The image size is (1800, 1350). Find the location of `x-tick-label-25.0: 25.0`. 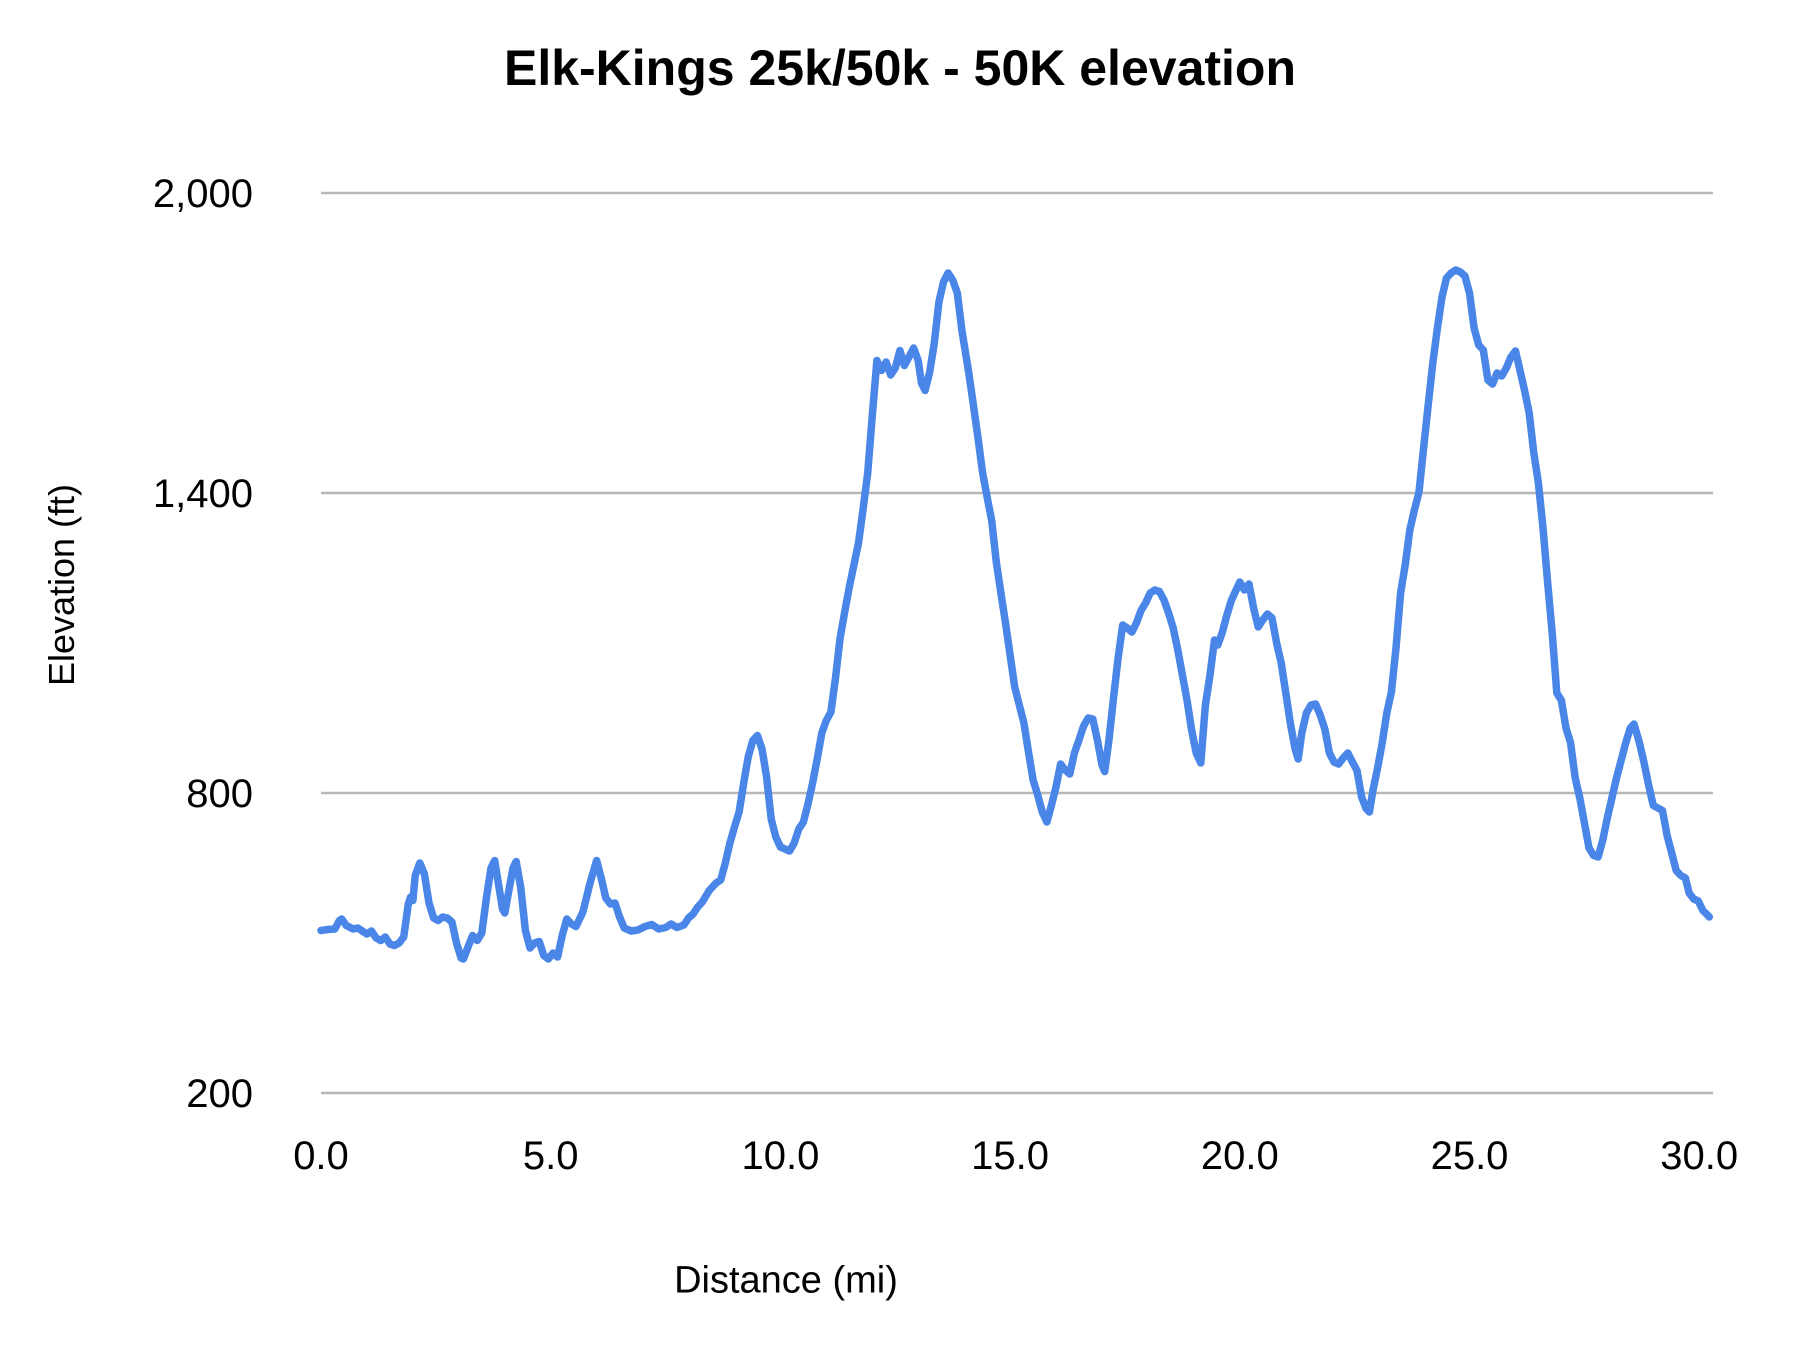

x-tick-label-25.0: 25.0 is located at coordinates (1470, 1156).